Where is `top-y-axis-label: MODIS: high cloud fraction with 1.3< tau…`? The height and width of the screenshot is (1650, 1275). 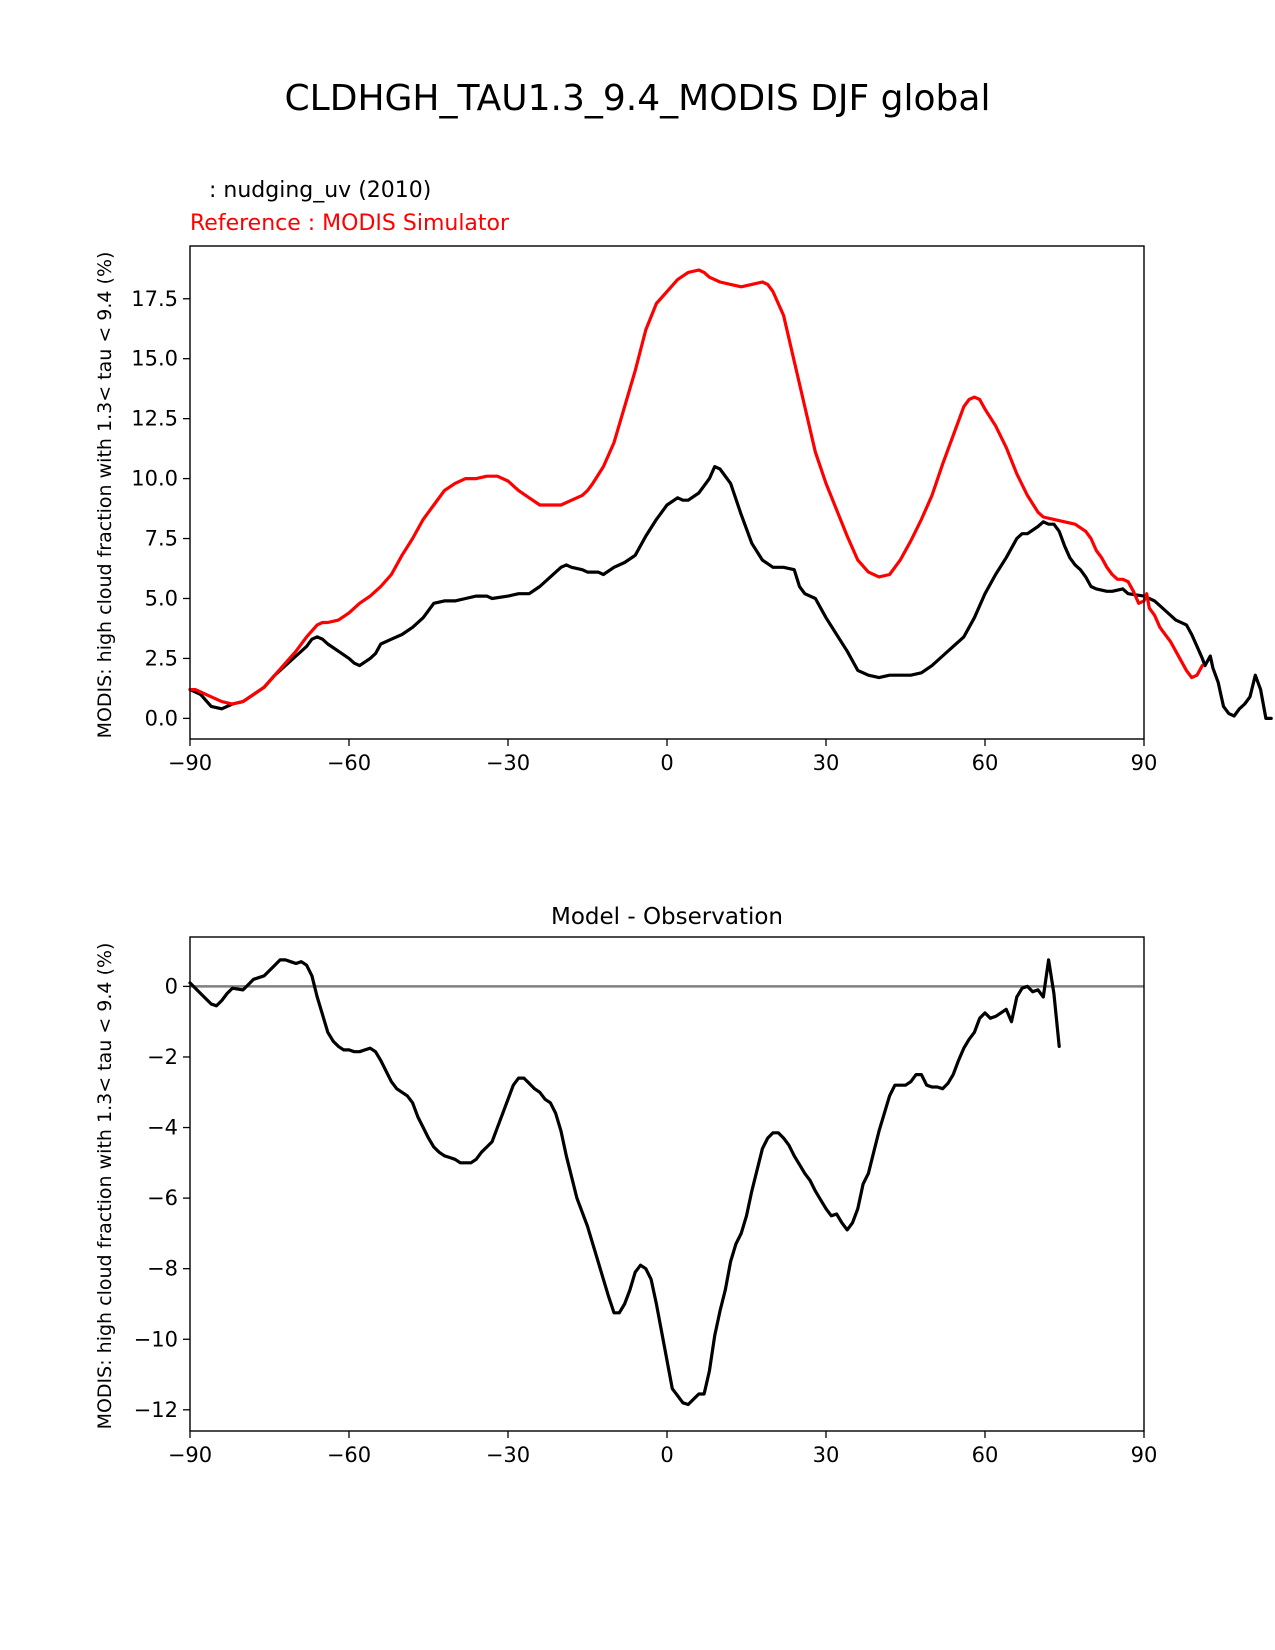 top-y-axis-label: MODIS: high cloud fraction with 1.3< tau… is located at coordinates (105, 495).